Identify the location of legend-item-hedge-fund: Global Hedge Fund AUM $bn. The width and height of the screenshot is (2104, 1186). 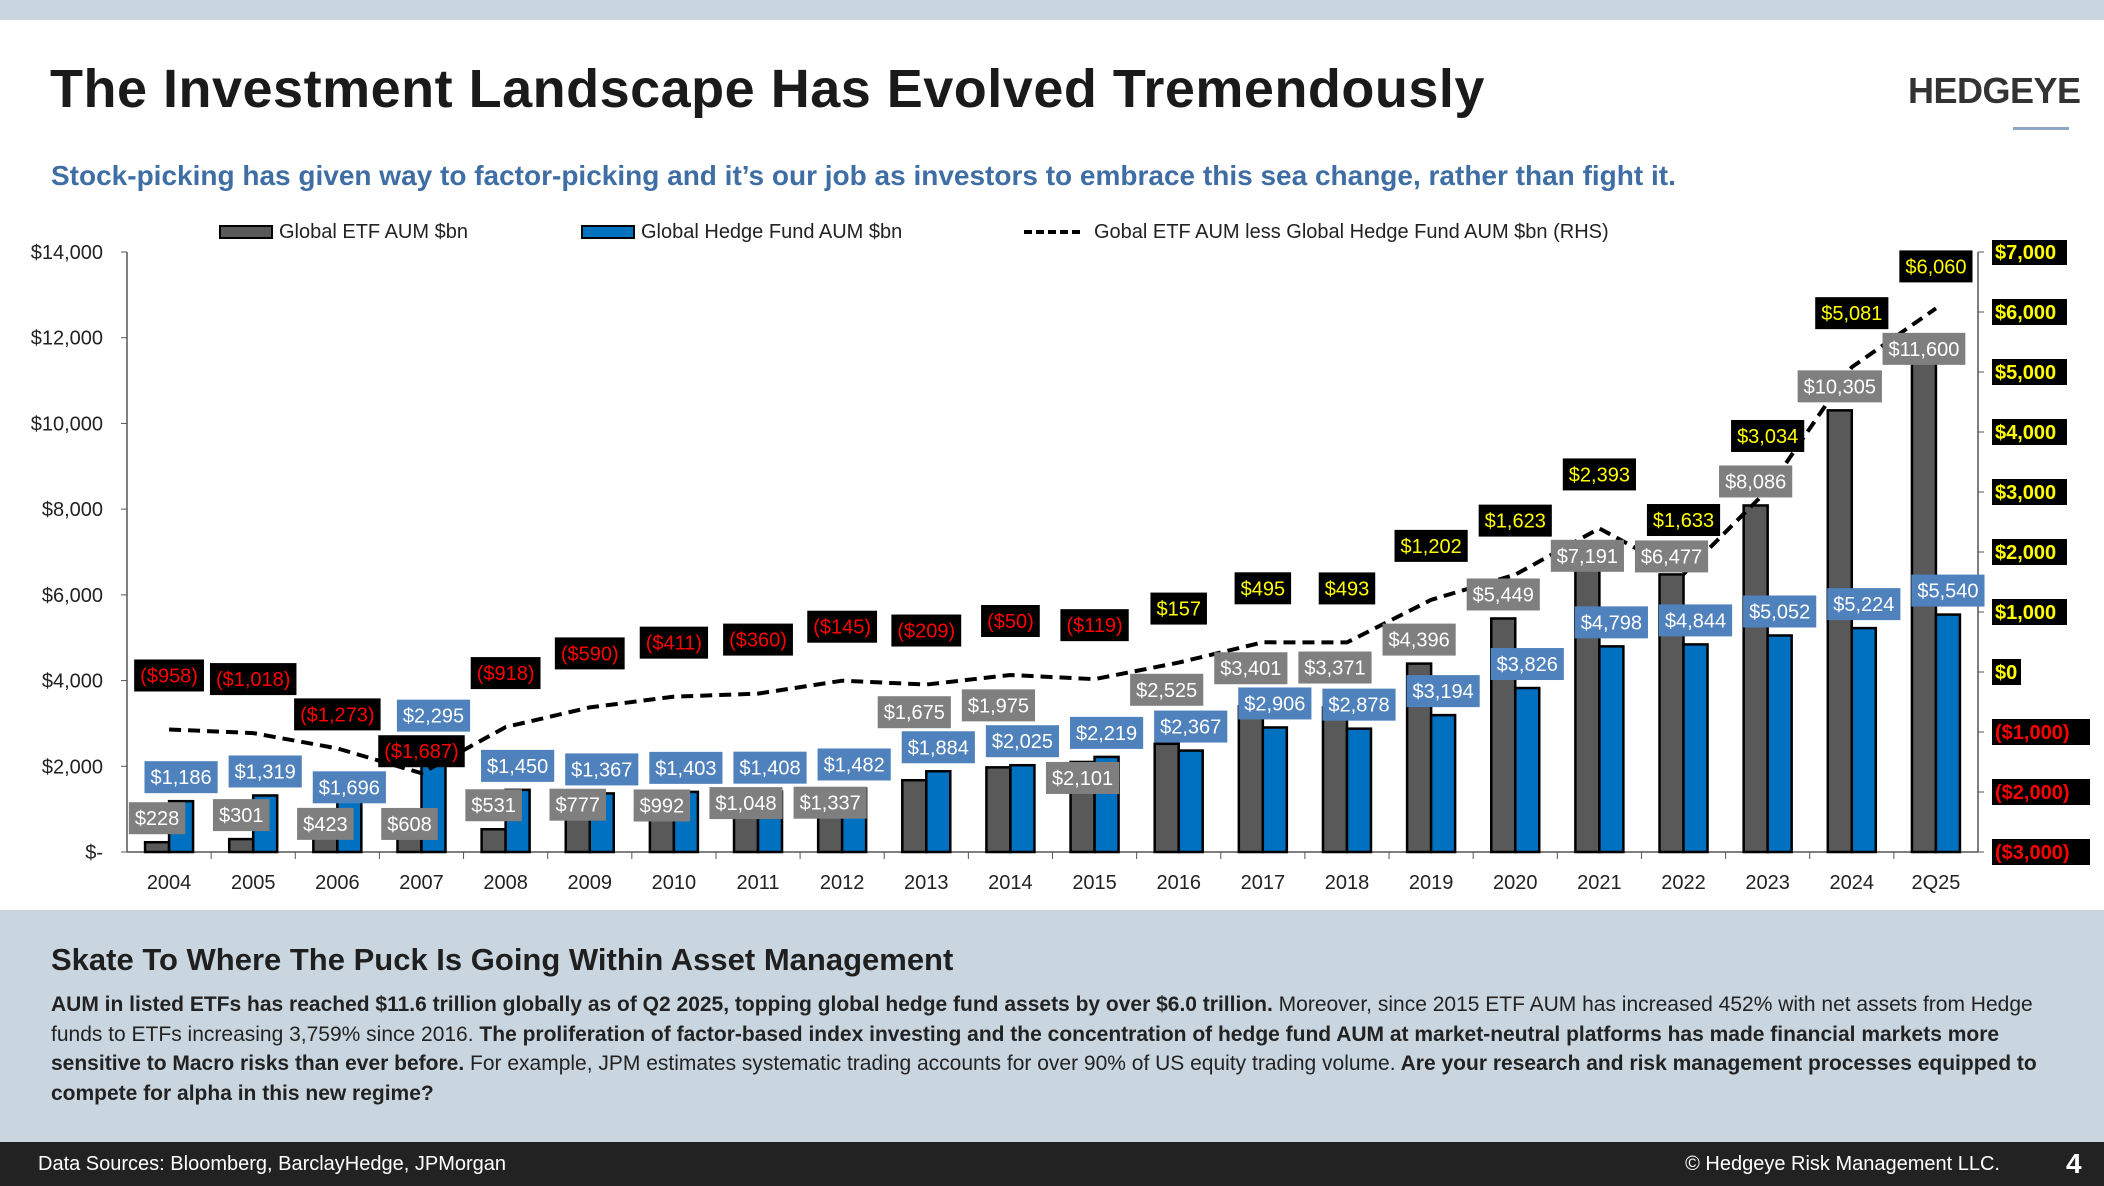
(741, 232).